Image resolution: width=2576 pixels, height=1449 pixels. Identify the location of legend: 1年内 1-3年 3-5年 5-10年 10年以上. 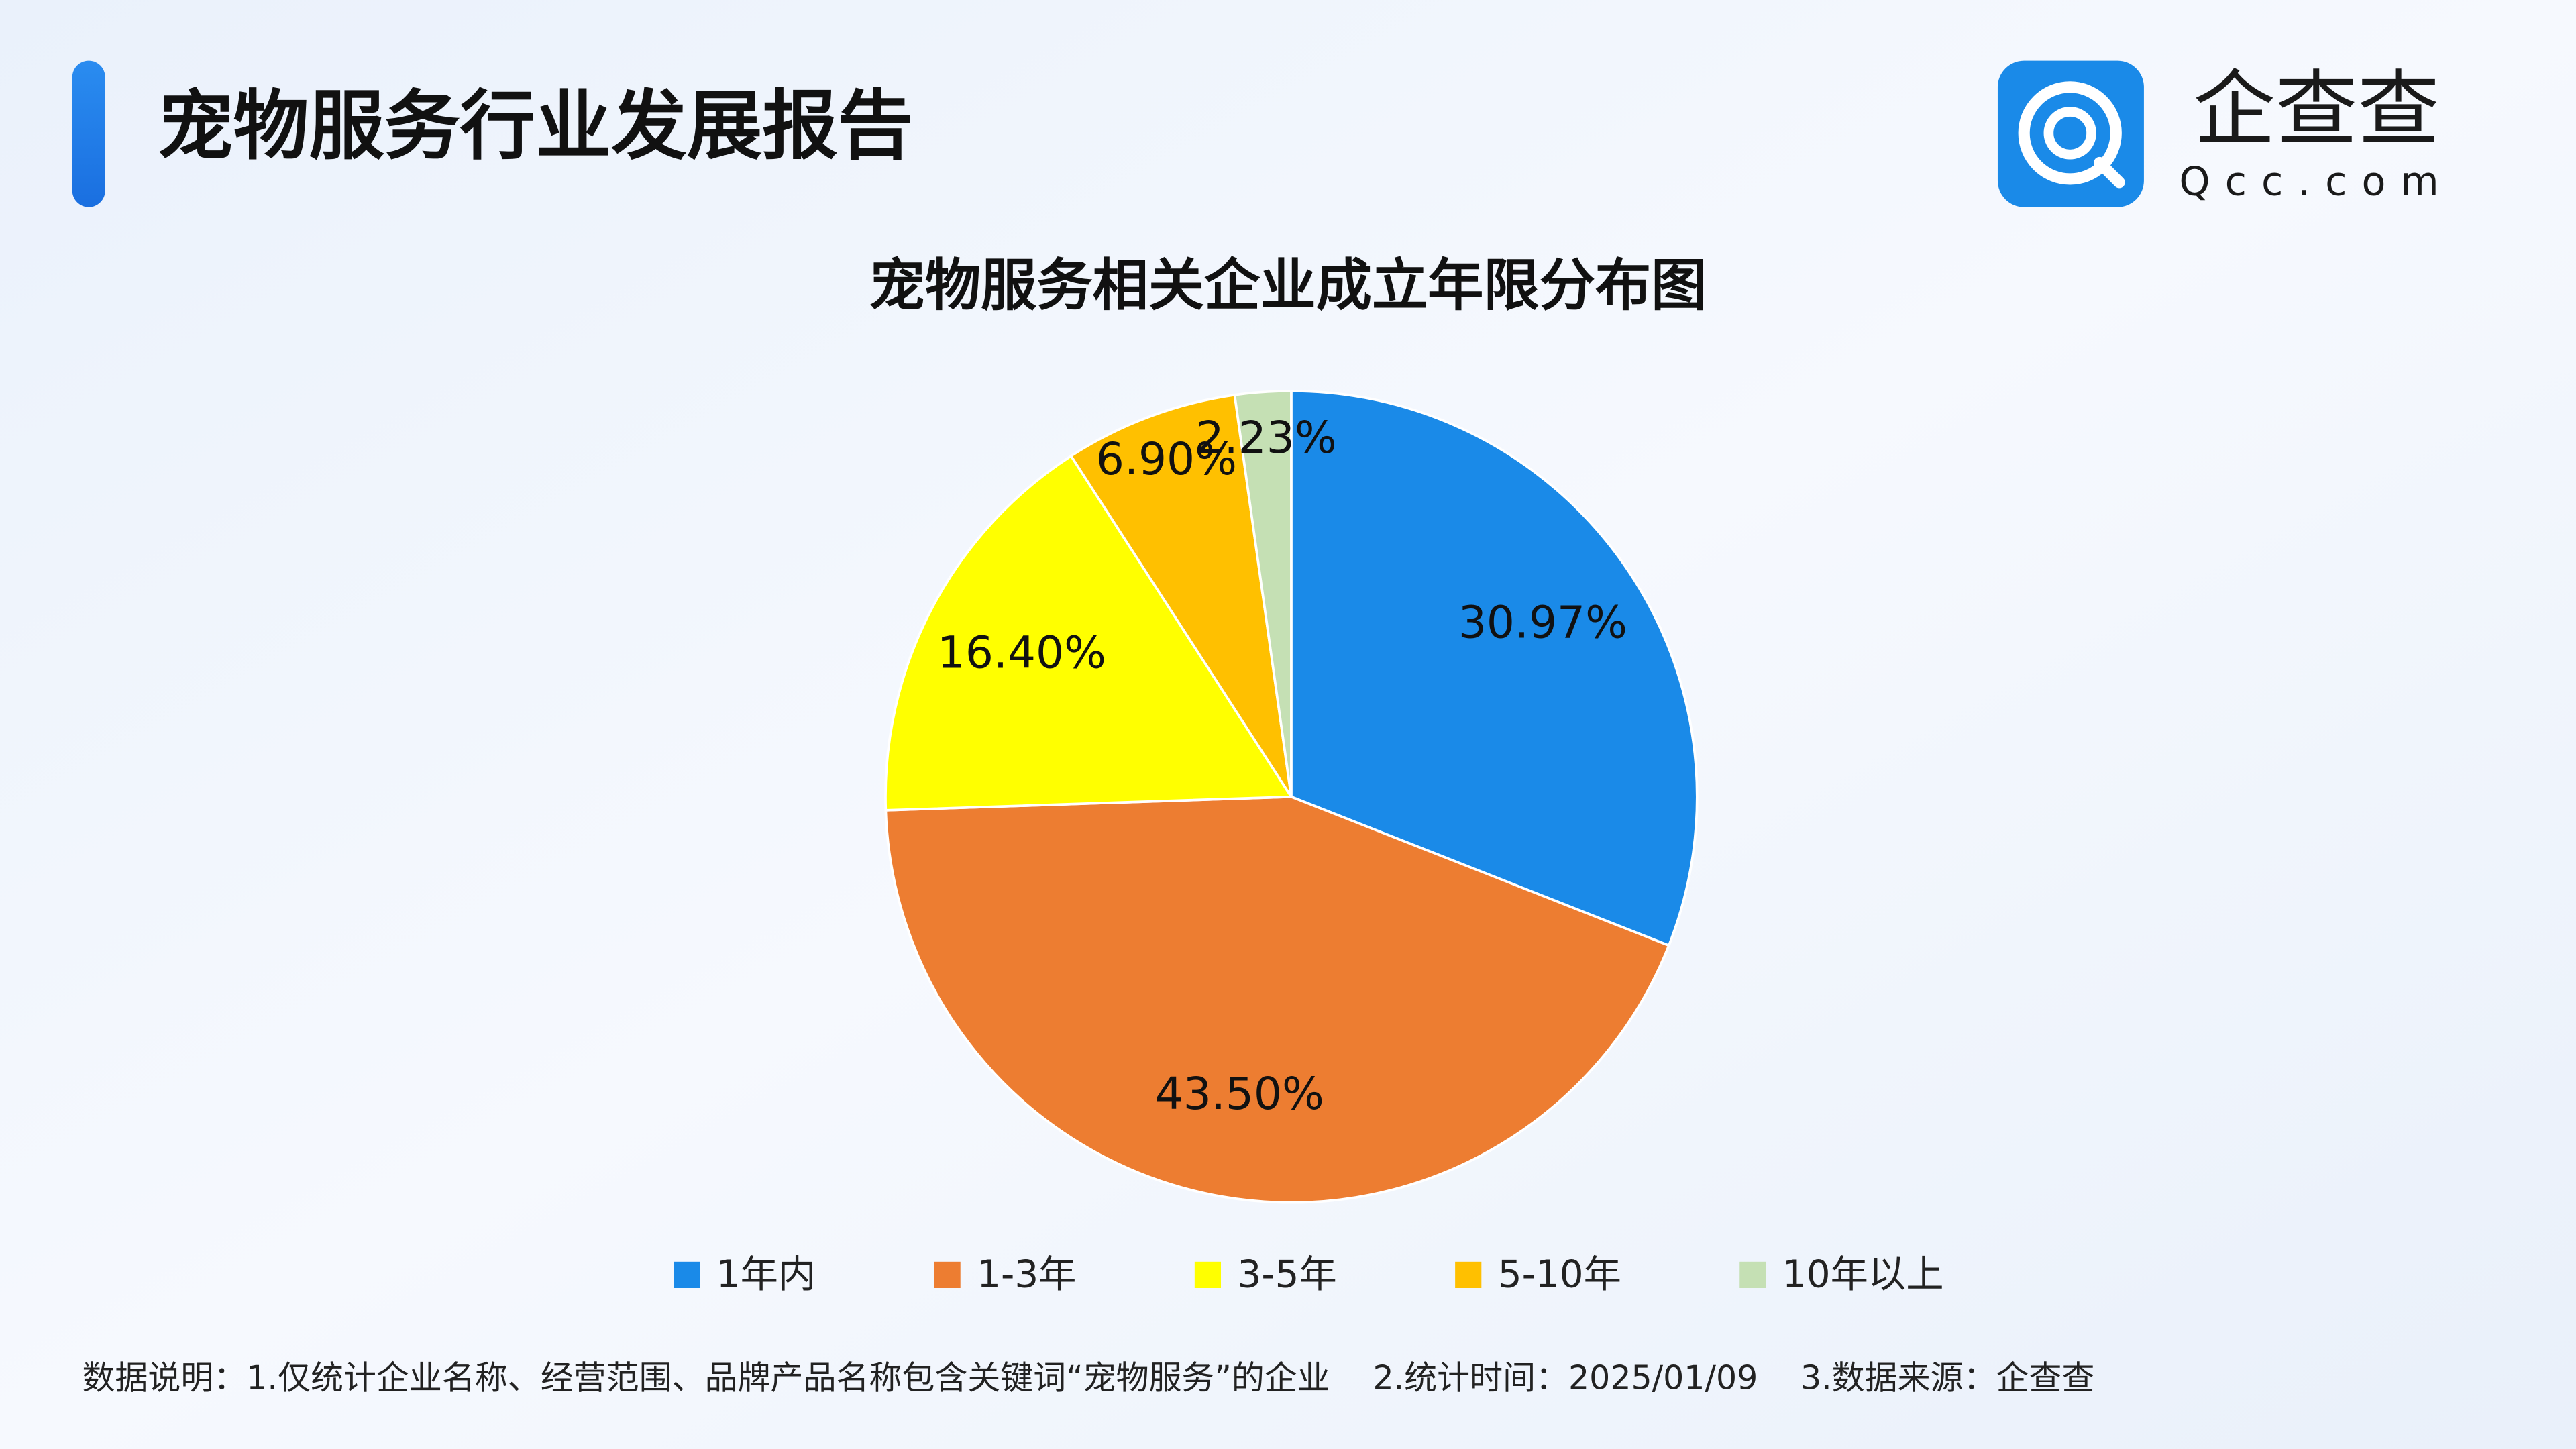
(1309, 1274).